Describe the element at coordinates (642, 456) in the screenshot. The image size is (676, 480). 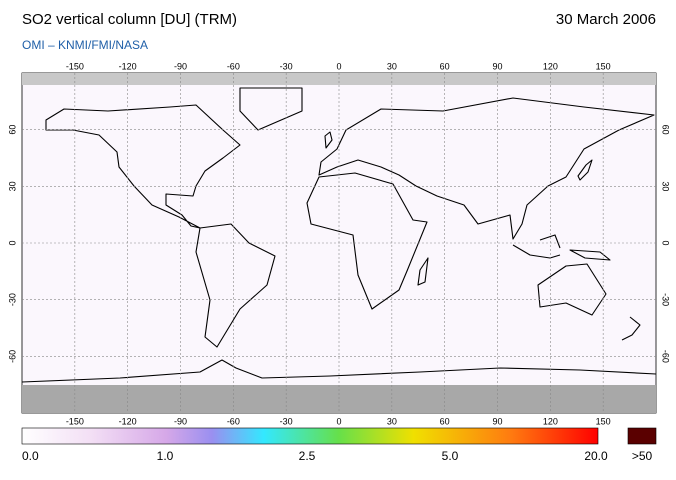
I see `colorbar-label: >50` at that location.